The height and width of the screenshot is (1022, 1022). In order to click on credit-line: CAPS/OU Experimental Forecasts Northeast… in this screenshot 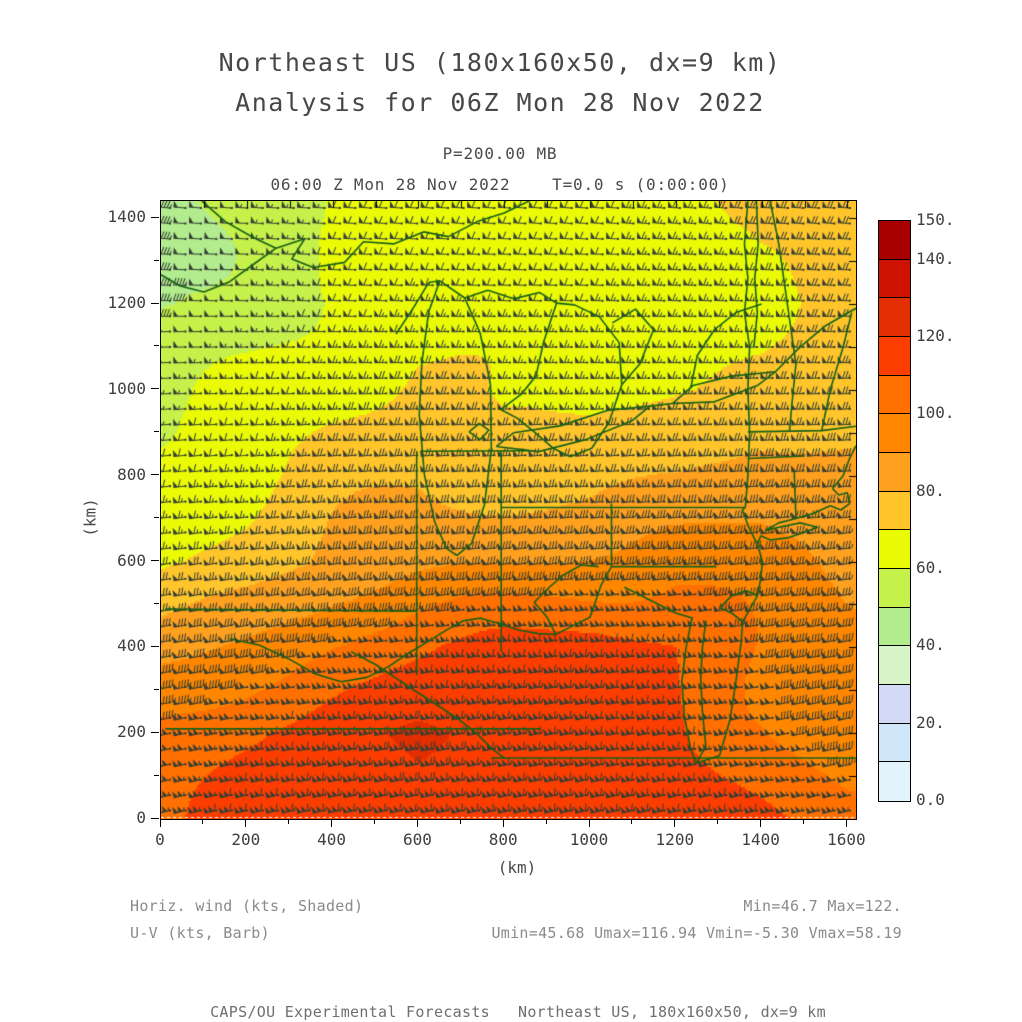, I will do `click(518, 1012)`.